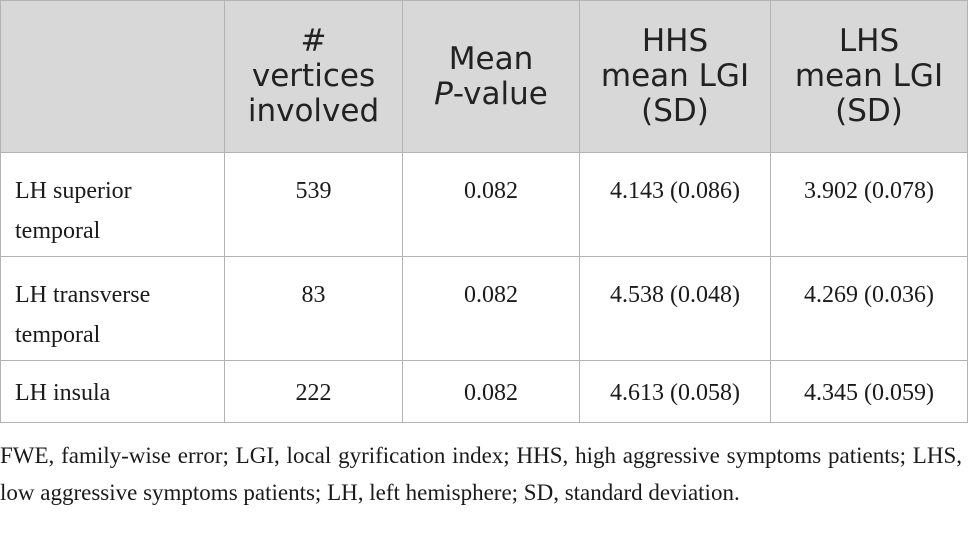 The width and height of the screenshot is (968, 544). I want to click on header-mean-p-line-2: P-value, so click(491, 93).